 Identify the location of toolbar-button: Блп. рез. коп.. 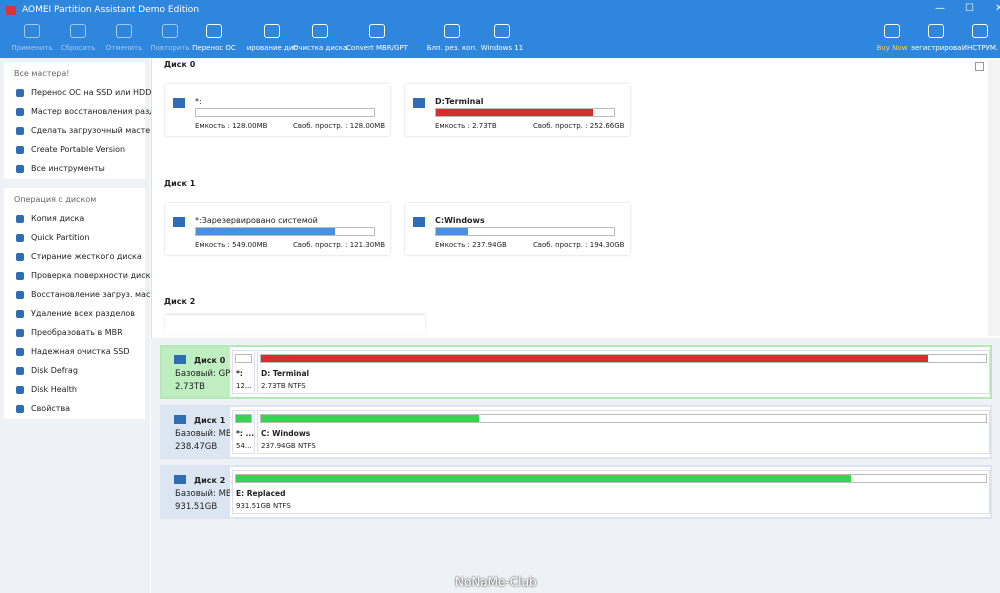
(452, 40).